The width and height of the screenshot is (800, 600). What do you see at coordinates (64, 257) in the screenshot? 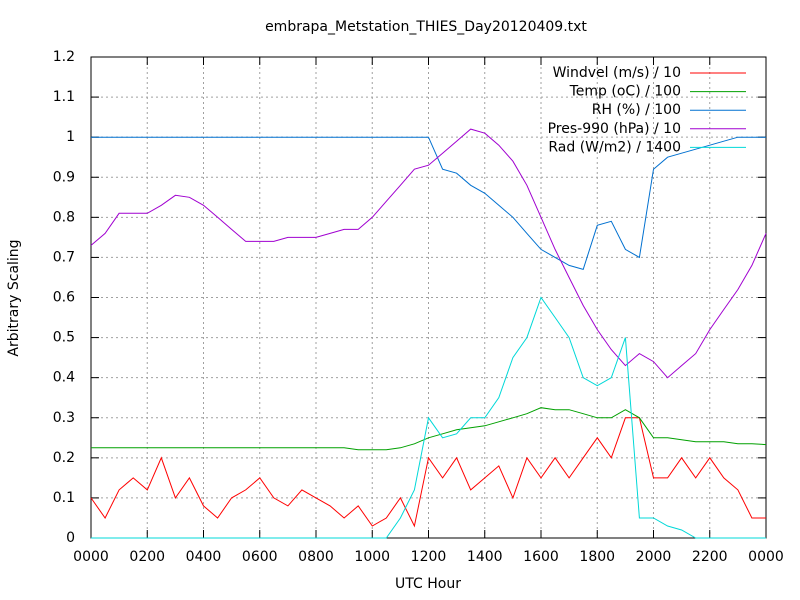
I see `y-tick-label: 0.7` at bounding box center [64, 257].